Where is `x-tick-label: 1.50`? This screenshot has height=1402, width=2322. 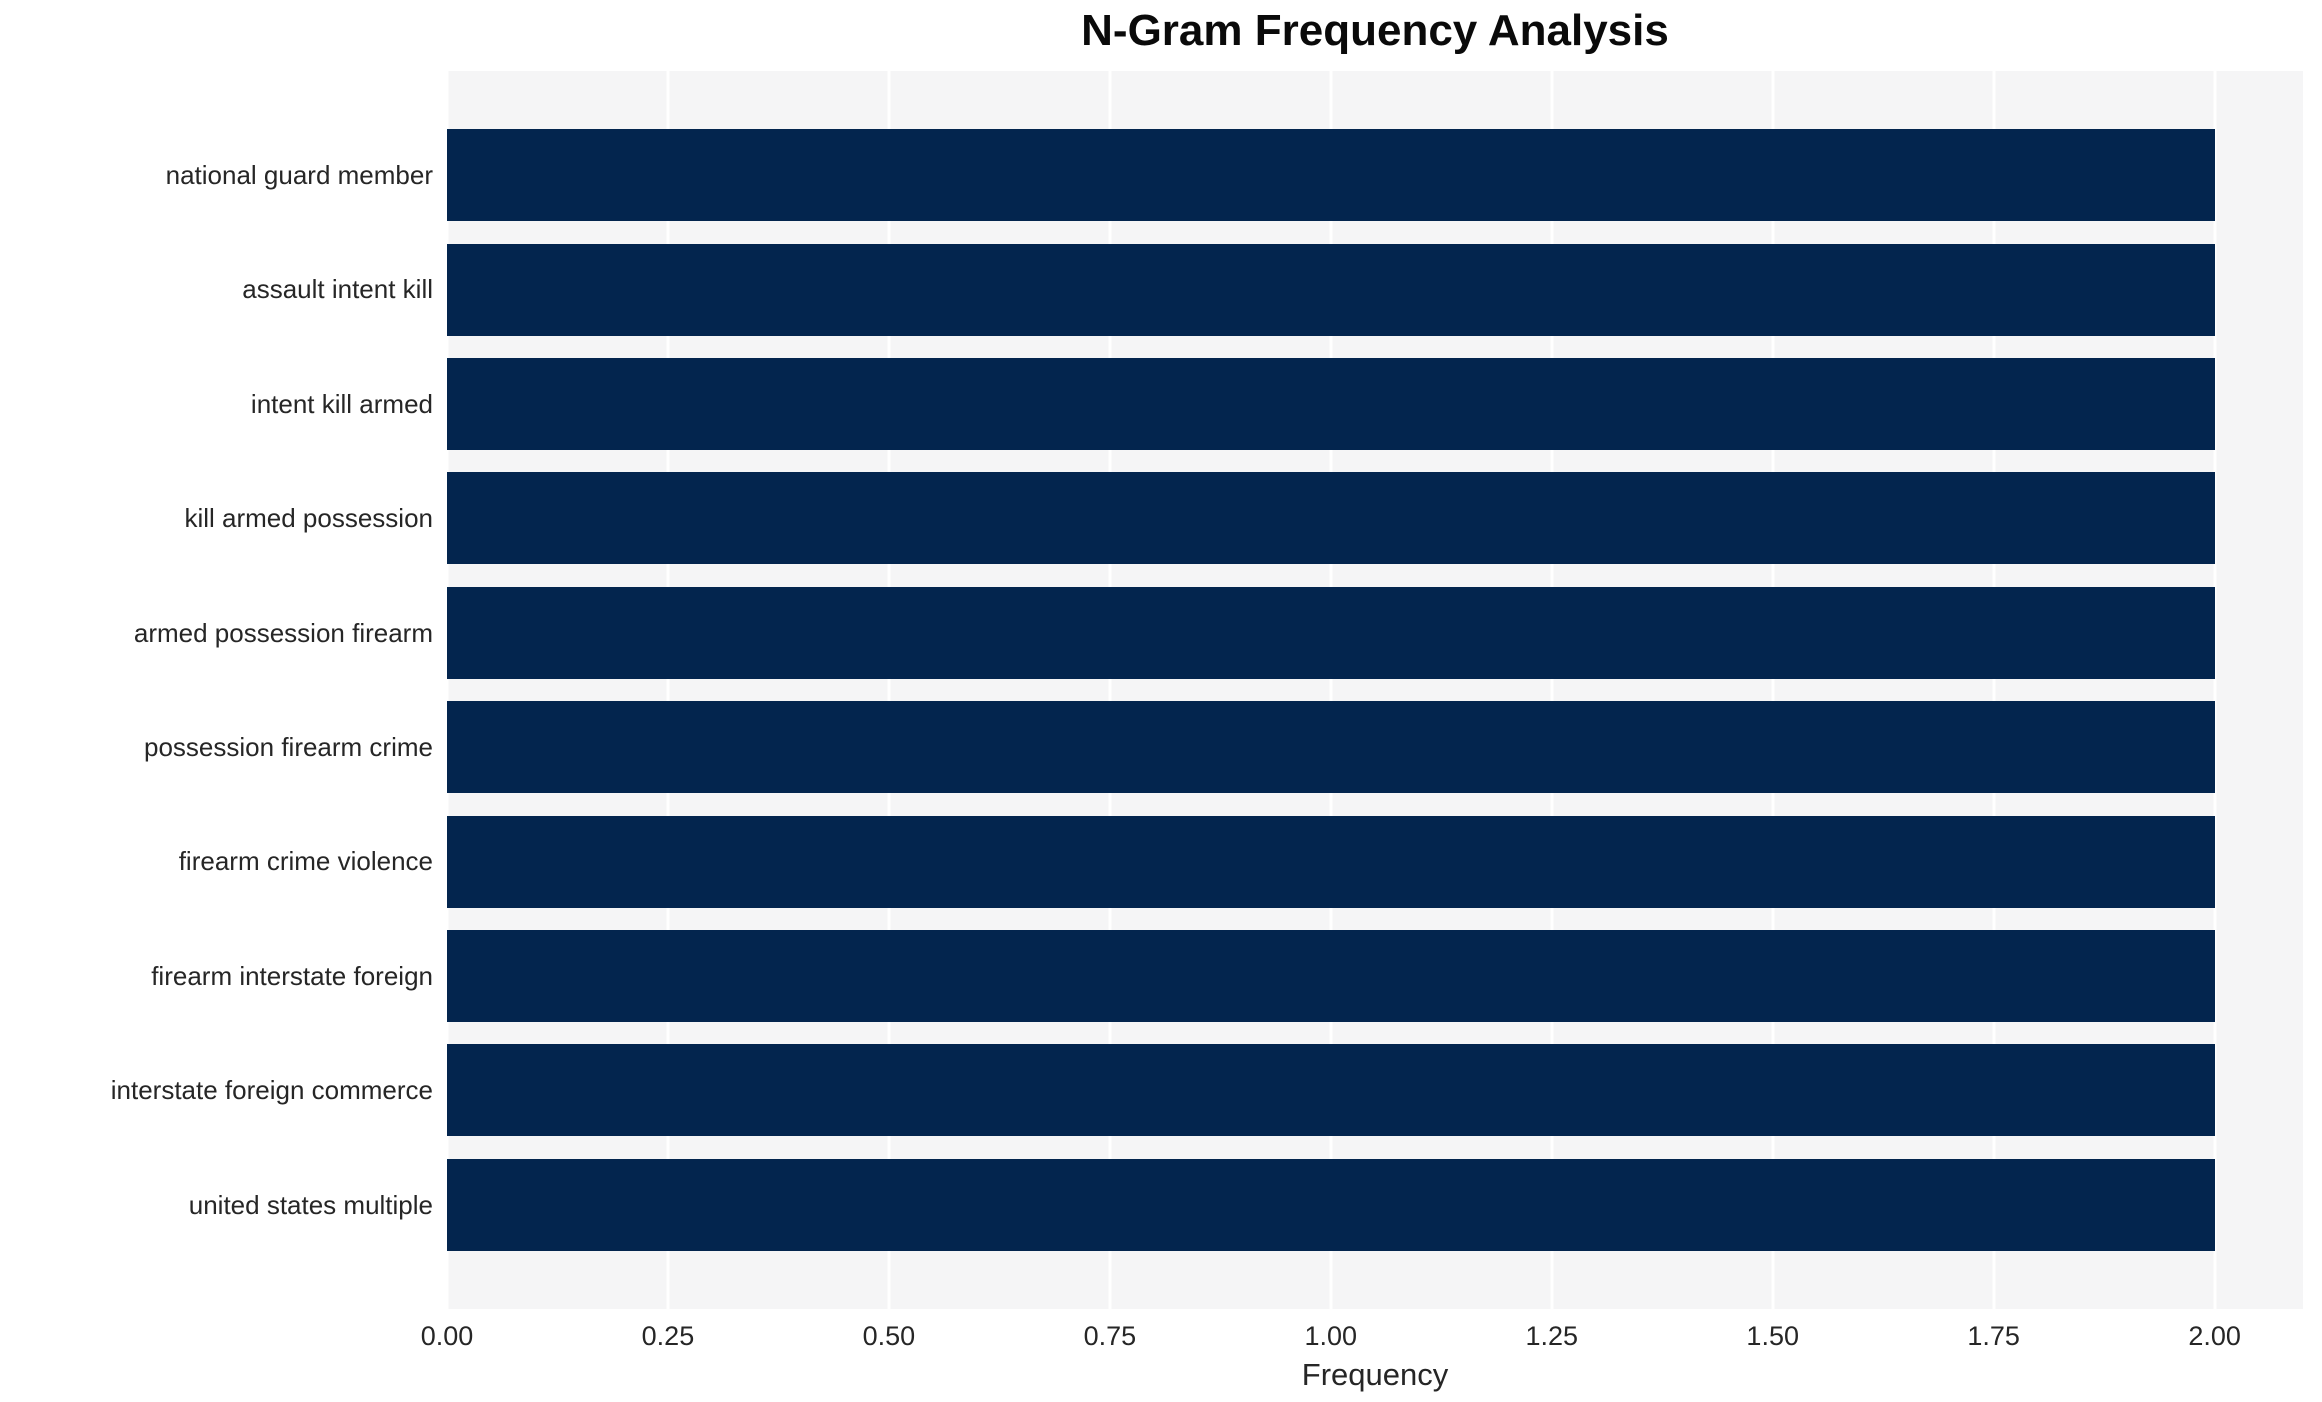
x-tick-label: 1.50 is located at coordinates (1772, 1336).